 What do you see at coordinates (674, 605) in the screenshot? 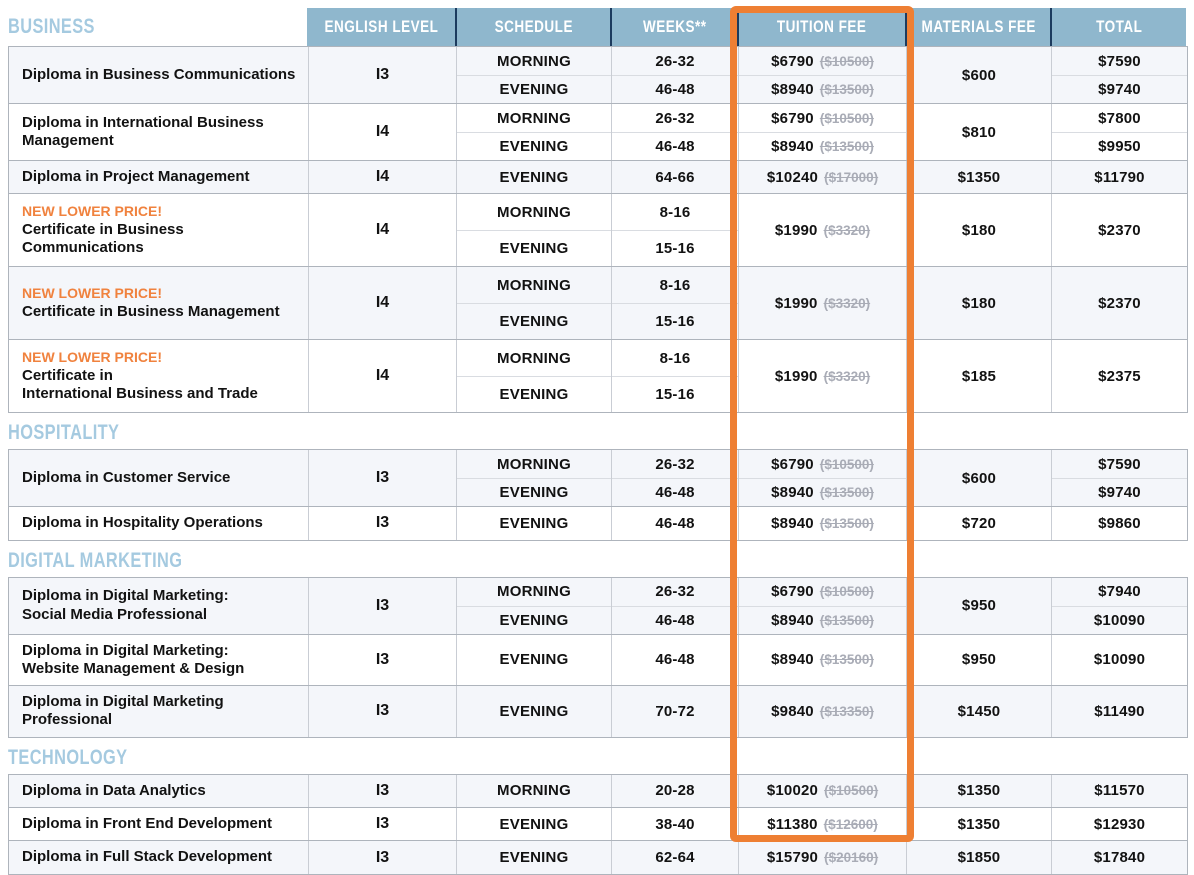
I see `weeks-cell: 26-32 46-48` at bounding box center [674, 605].